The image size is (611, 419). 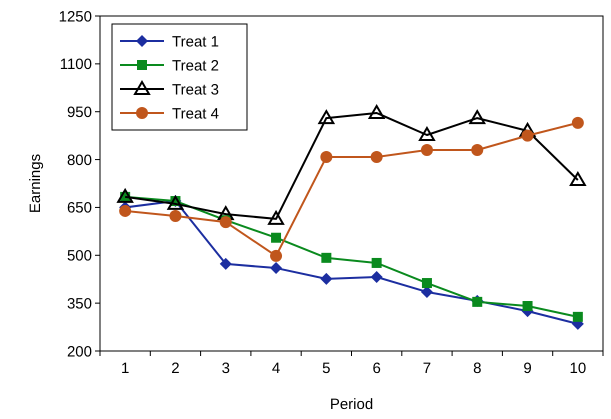 I want to click on y-tick-label: 1250, so click(x=75, y=17).